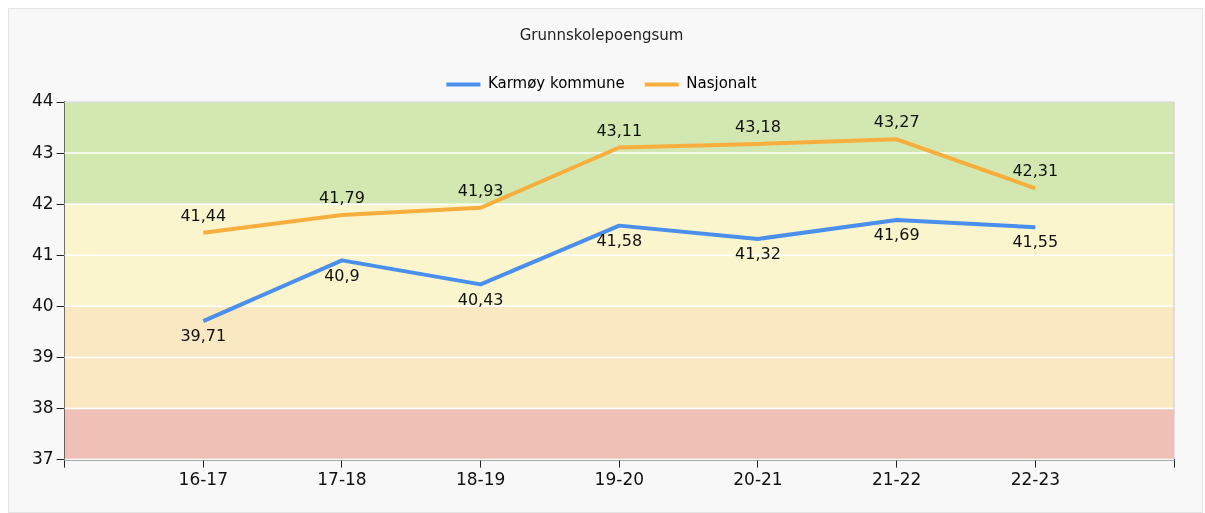 The width and height of the screenshot is (1205, 513). I want to click on data-label: 41,93, so click(480, 190).